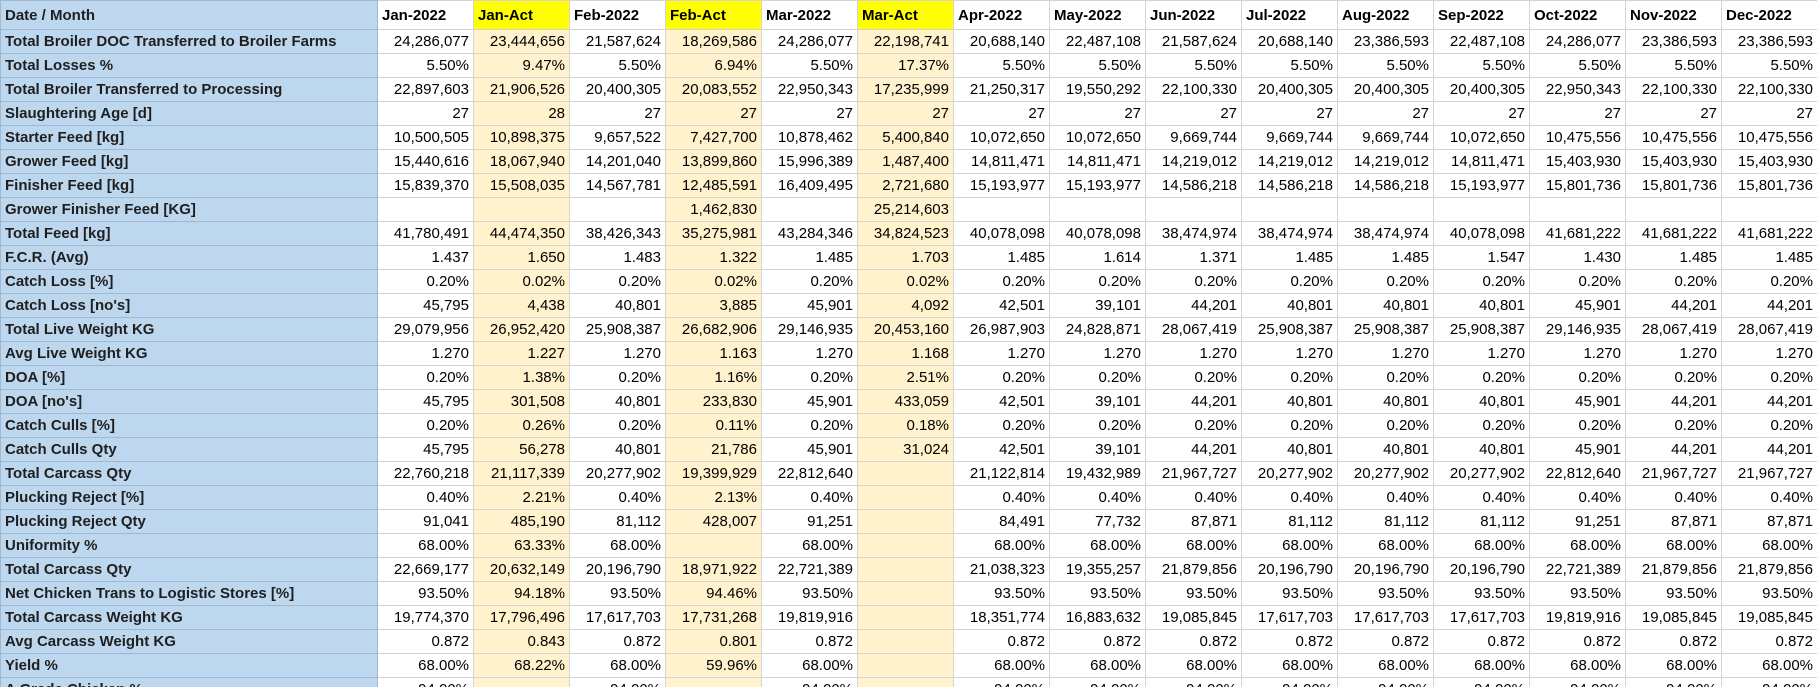 This screenshot has width=1817, height=687. What do you see at coordinates (521, 497) in the screenshot?
I see `cell: 2.21%` at bounding box center [521, 497].